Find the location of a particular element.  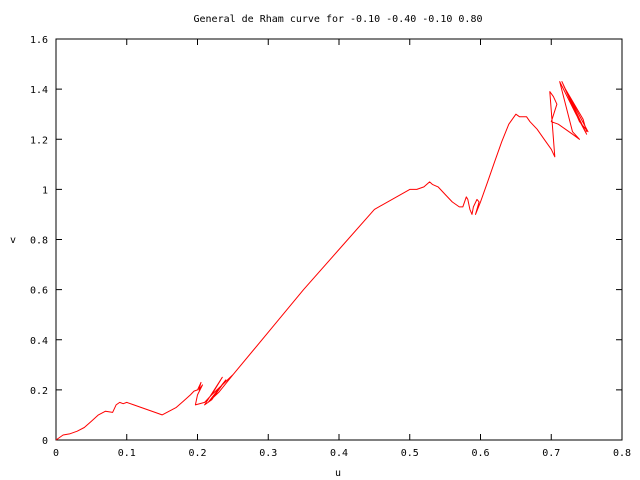

y-tick-labels: 0 0.2 0.4 0.6 0.8 1 1.2 1.4 1.6 is located at coordinates (39, 241).